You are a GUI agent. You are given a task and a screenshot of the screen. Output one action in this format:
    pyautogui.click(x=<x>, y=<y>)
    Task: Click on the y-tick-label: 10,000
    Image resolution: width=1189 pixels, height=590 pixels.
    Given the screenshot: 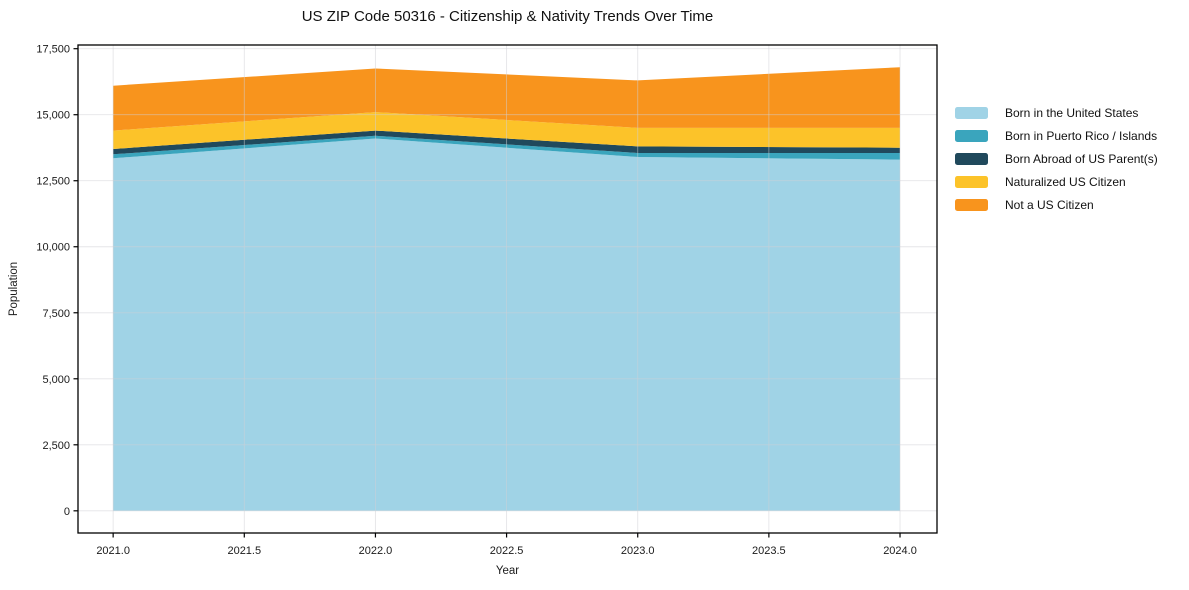 What is the action you would take?
    pyautogui.click(x=53, y=248)
    